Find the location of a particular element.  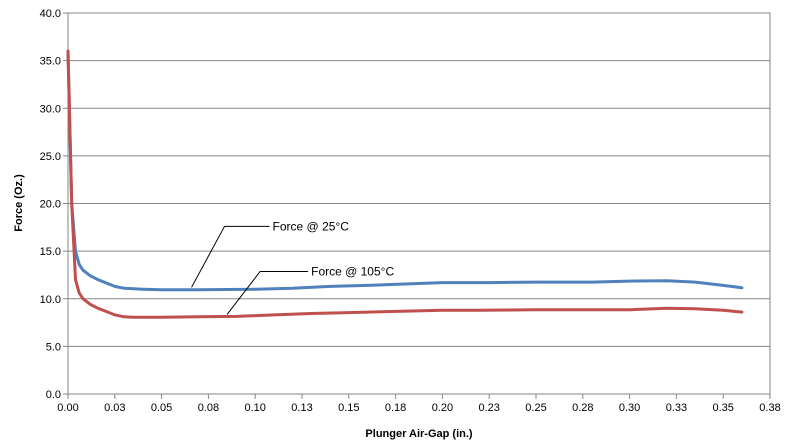

y-tick-label: 0.0 is located at coordinates (53, 395).